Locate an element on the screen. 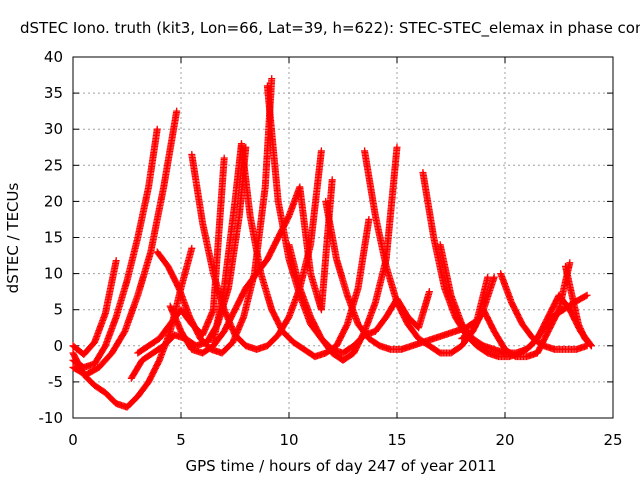  x-tick-label: 25 is located at coordinates (612, 440).